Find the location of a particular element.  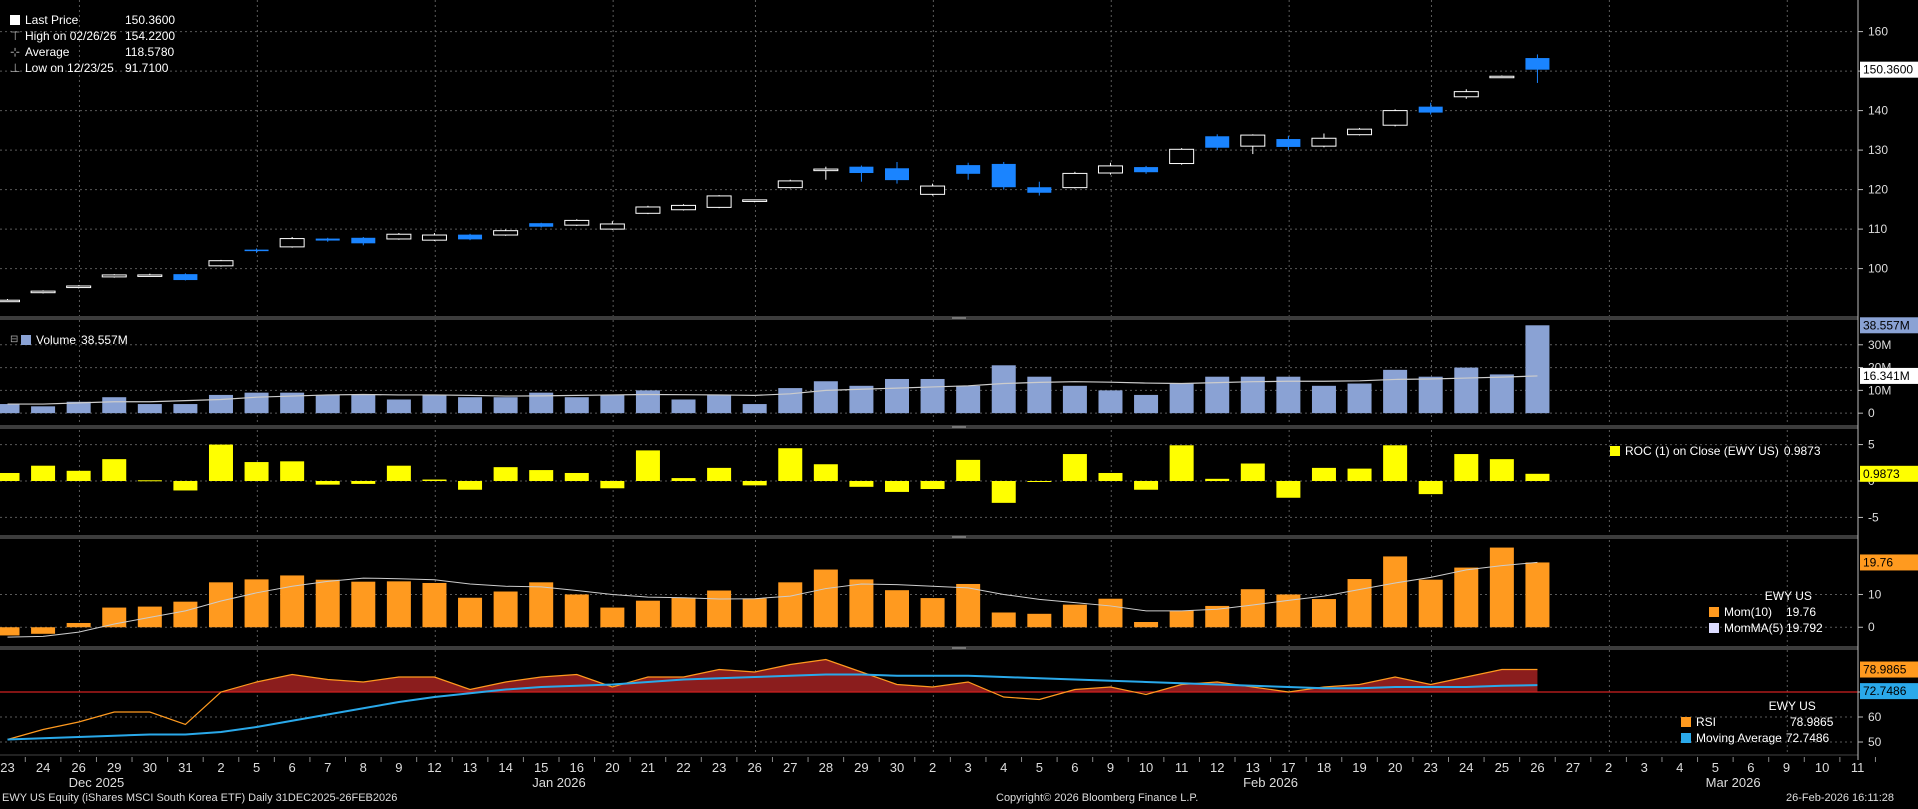

rsi-last-tag: 78.9865 is located at coordinates (1885, 670).